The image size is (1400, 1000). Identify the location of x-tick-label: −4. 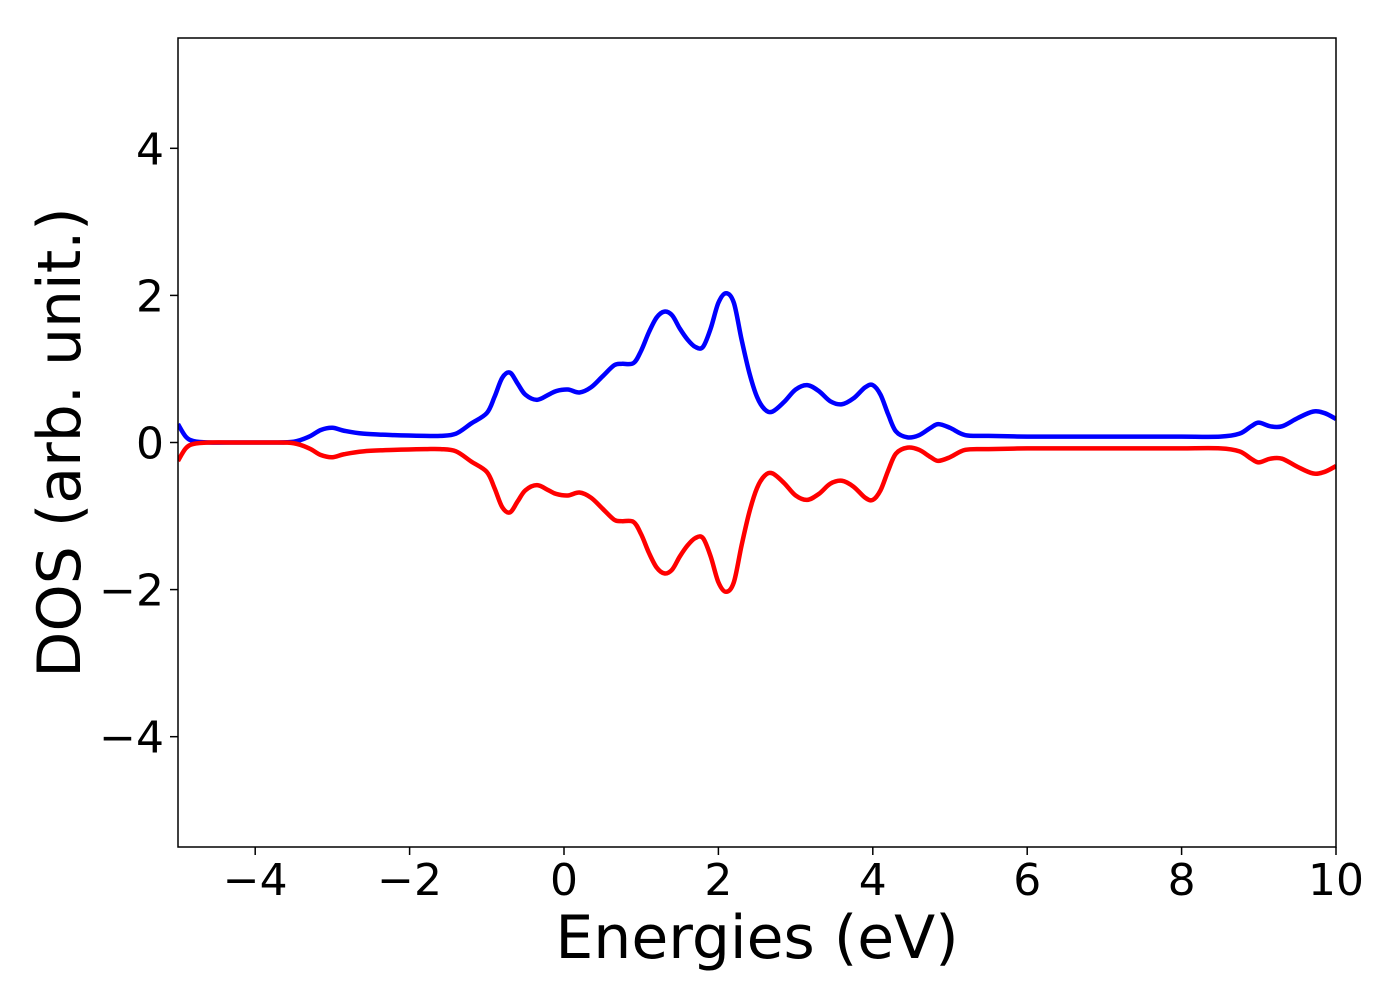
(255, 880).